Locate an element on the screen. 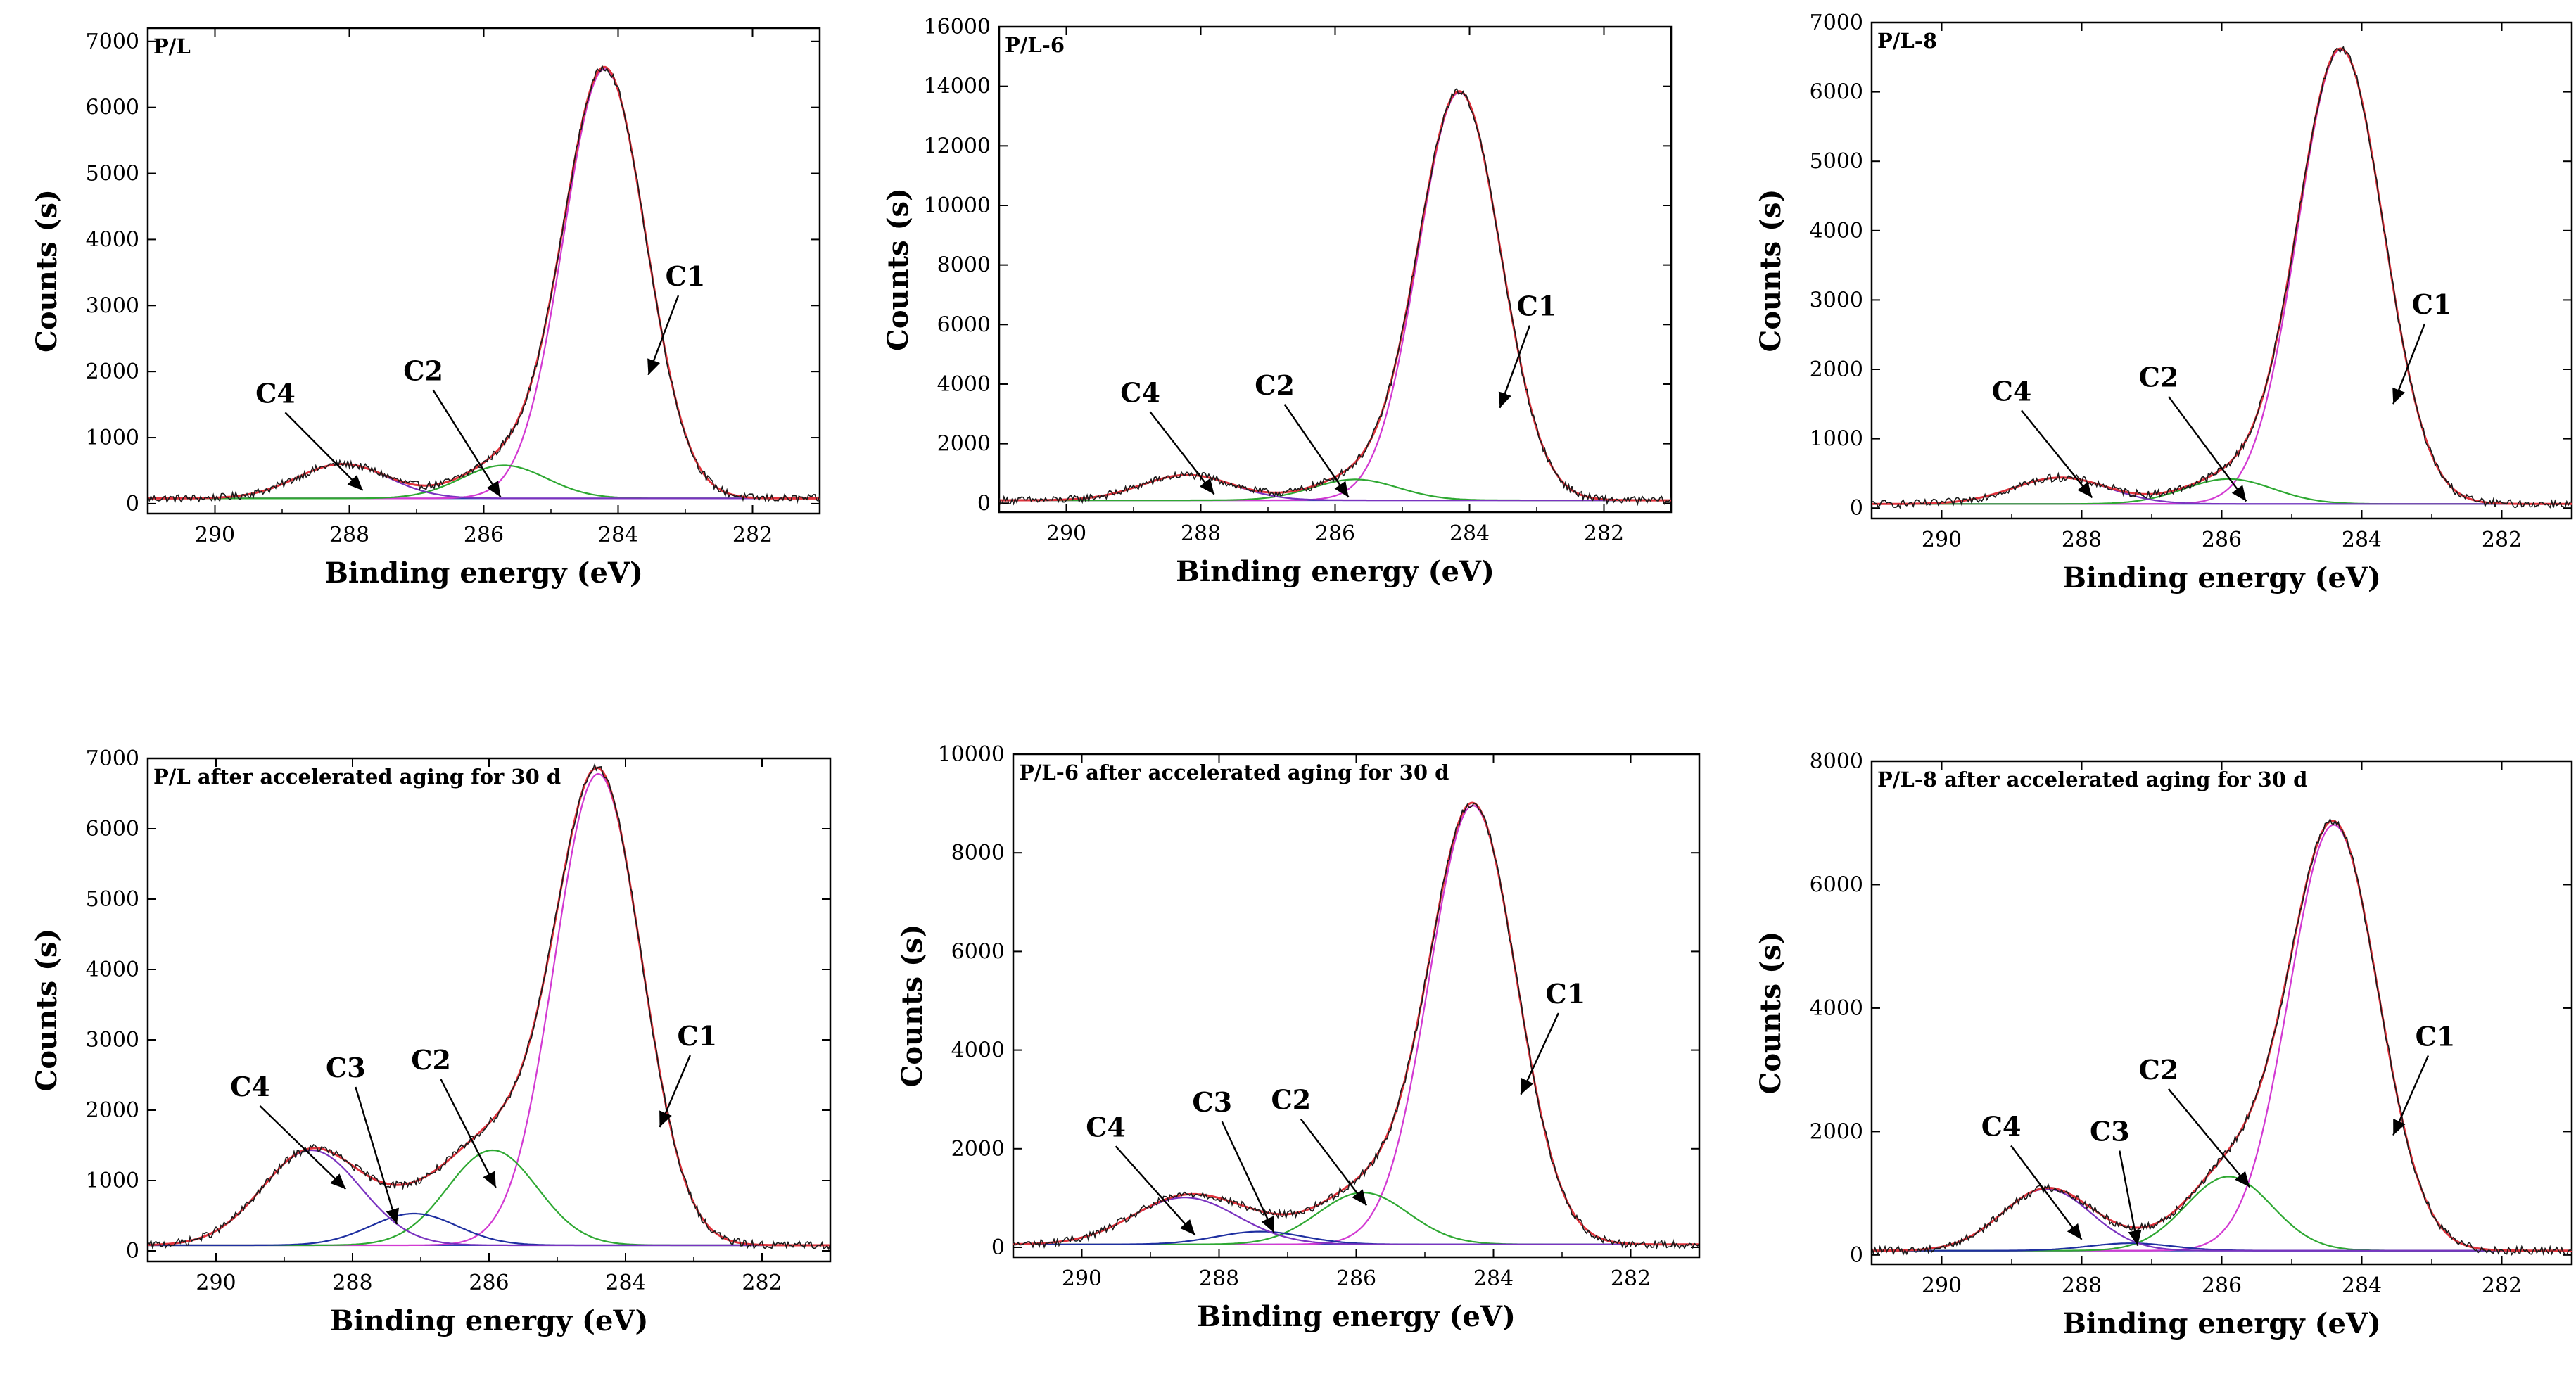  y-tick-label: 5000 is located at coordinates (1836, 161).